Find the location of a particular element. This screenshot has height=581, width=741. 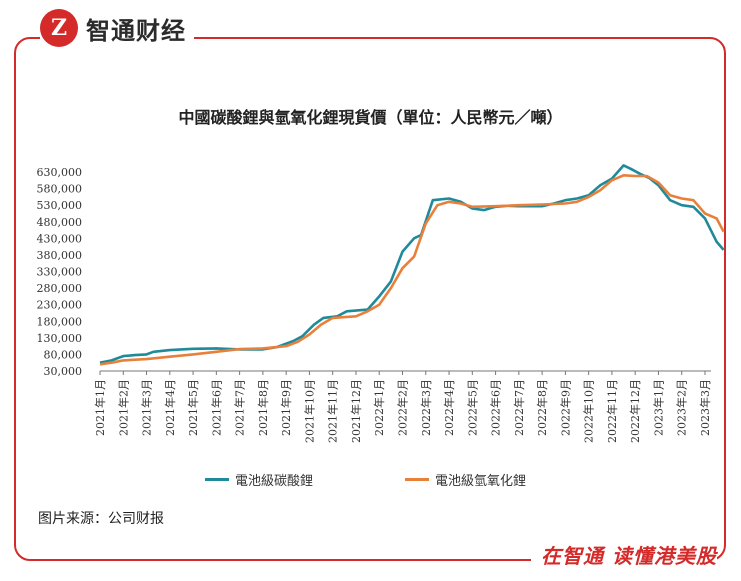

x-tick-label: 2021年6月 is located at coordinates (216, 407).